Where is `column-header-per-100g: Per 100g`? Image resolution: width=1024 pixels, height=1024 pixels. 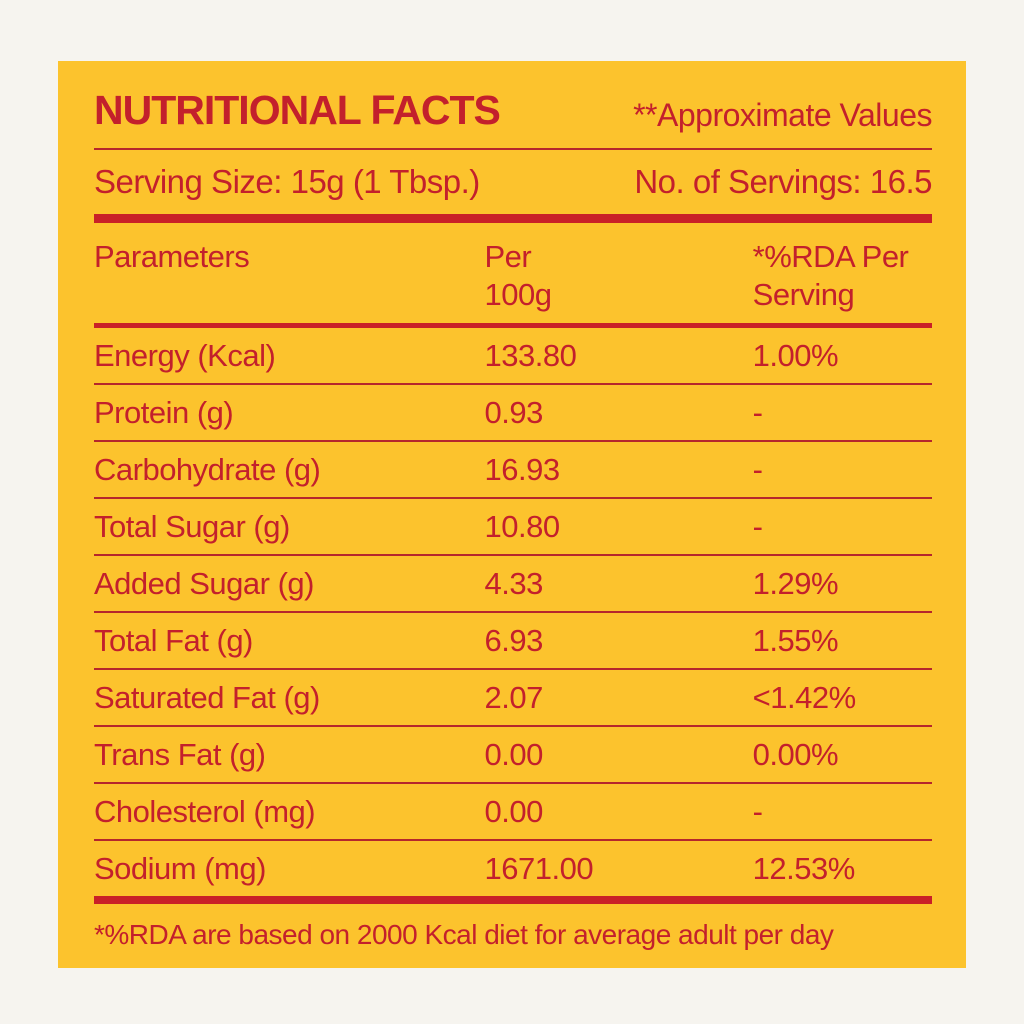
column-header-per-100g: Per 100g is located at coordinates (619, 276).